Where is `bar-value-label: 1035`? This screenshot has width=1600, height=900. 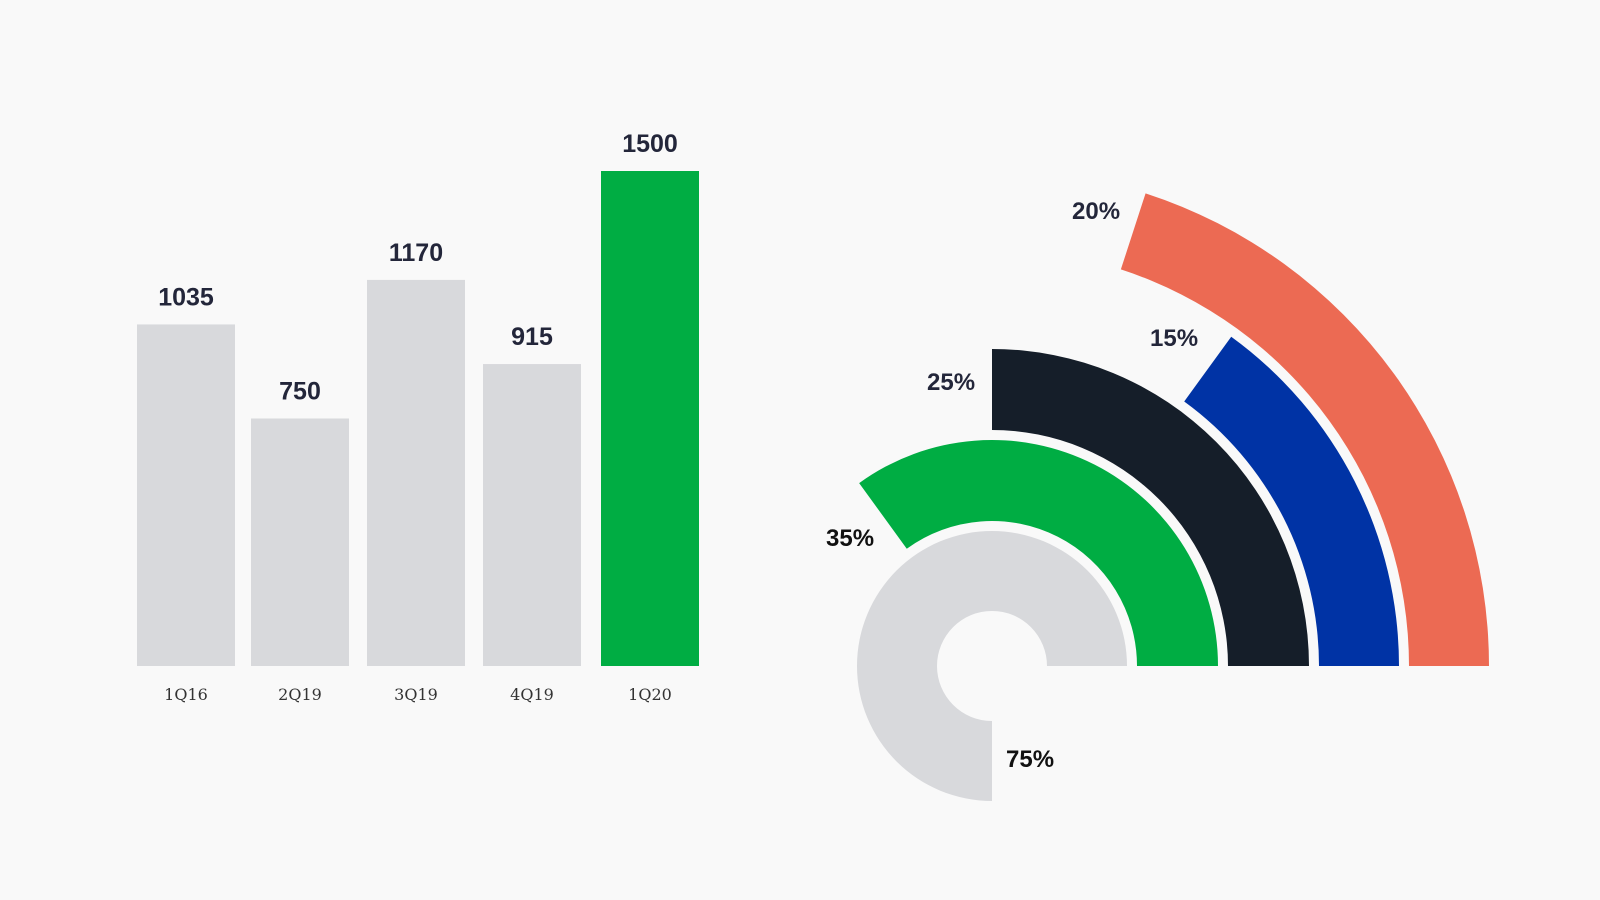
bar-value-label: 1035 is located at coordinates (186, 297).